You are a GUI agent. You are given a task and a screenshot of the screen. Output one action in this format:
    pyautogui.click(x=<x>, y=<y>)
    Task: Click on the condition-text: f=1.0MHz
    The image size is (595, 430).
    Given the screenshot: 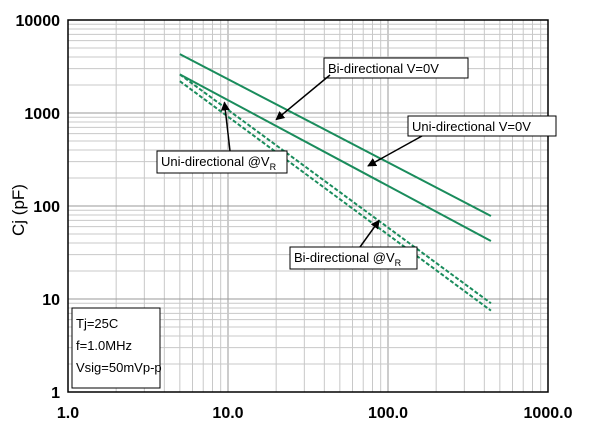 What is the action you would take?
    pyautogui.click(x=104, y=345)
    